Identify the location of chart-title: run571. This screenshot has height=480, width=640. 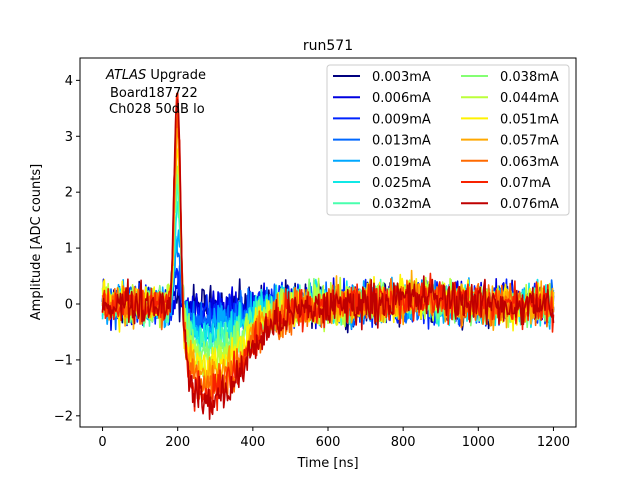
(328, 46).